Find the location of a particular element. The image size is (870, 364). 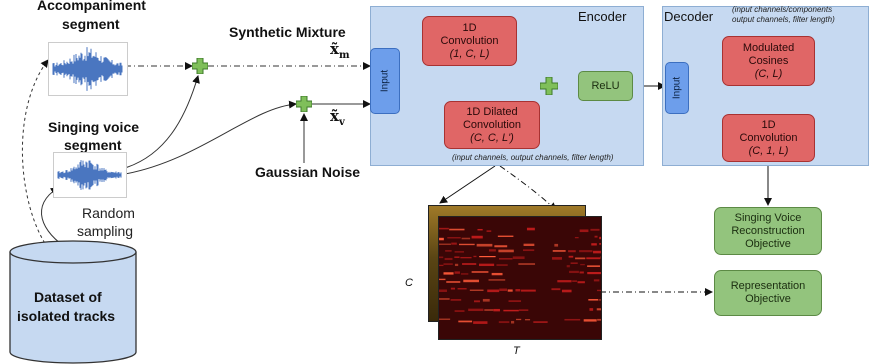

decoder-input-label: Input is located at coordinates (677, 88).